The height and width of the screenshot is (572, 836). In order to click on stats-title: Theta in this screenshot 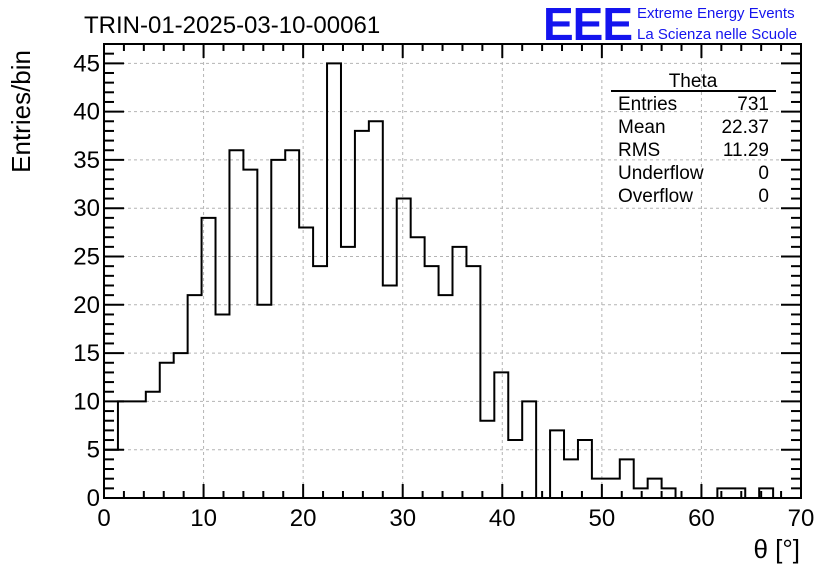, I will do `click(693, 81)`.